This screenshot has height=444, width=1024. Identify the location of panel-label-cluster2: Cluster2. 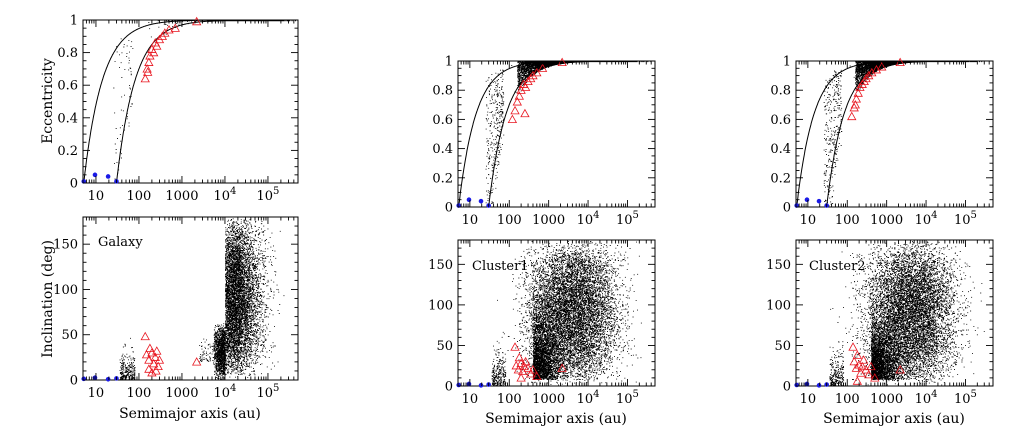
(837, 266).